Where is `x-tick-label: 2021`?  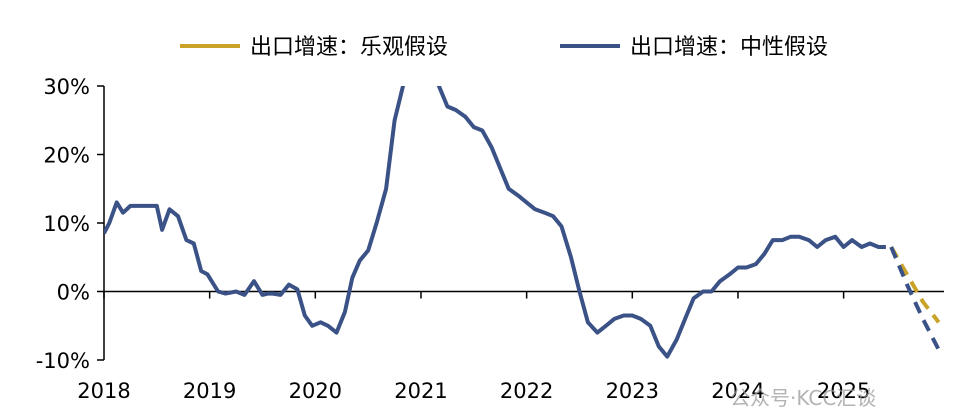
x-tick-label: 2021 is located at coordinates (420, 391).